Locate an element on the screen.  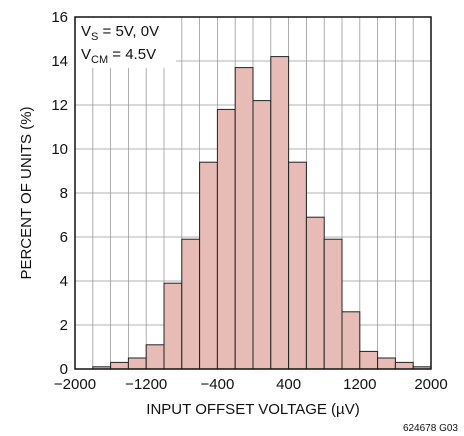
y-tick-label: 8 is located at coordinates (64, 193).